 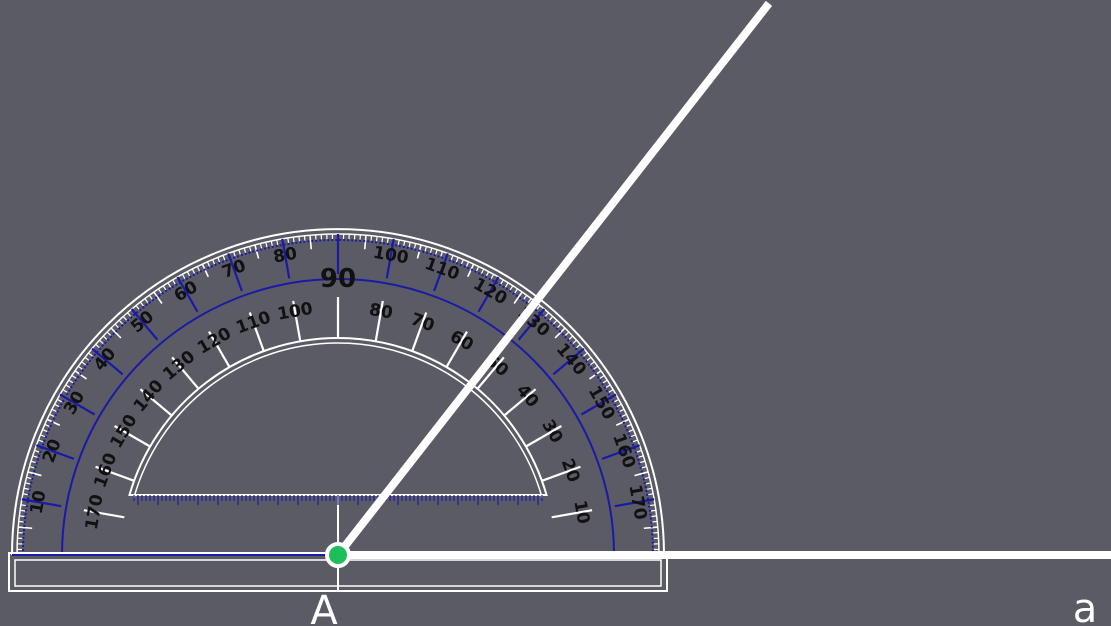 I want to click on vertex-point-a, so click(x=338, y=555).